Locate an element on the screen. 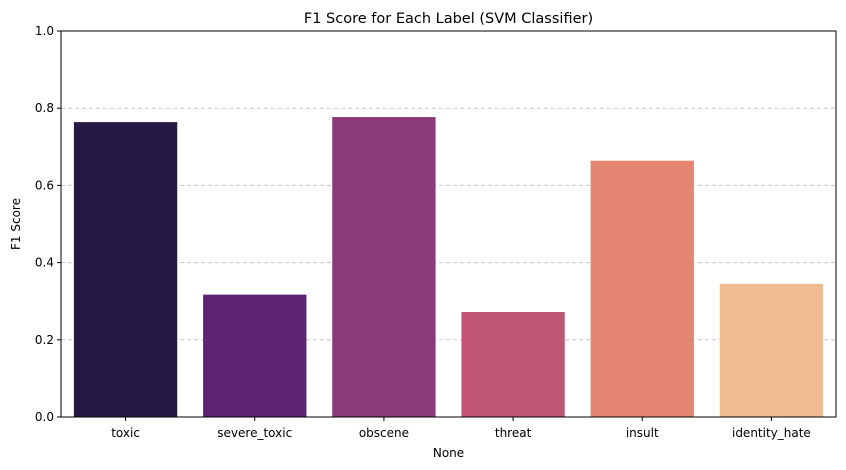 The width and height of the screenshot is (846, 470). chart-title: F1 Score for Each Label (SVM Classifier) is located at coordinates (448, 19).